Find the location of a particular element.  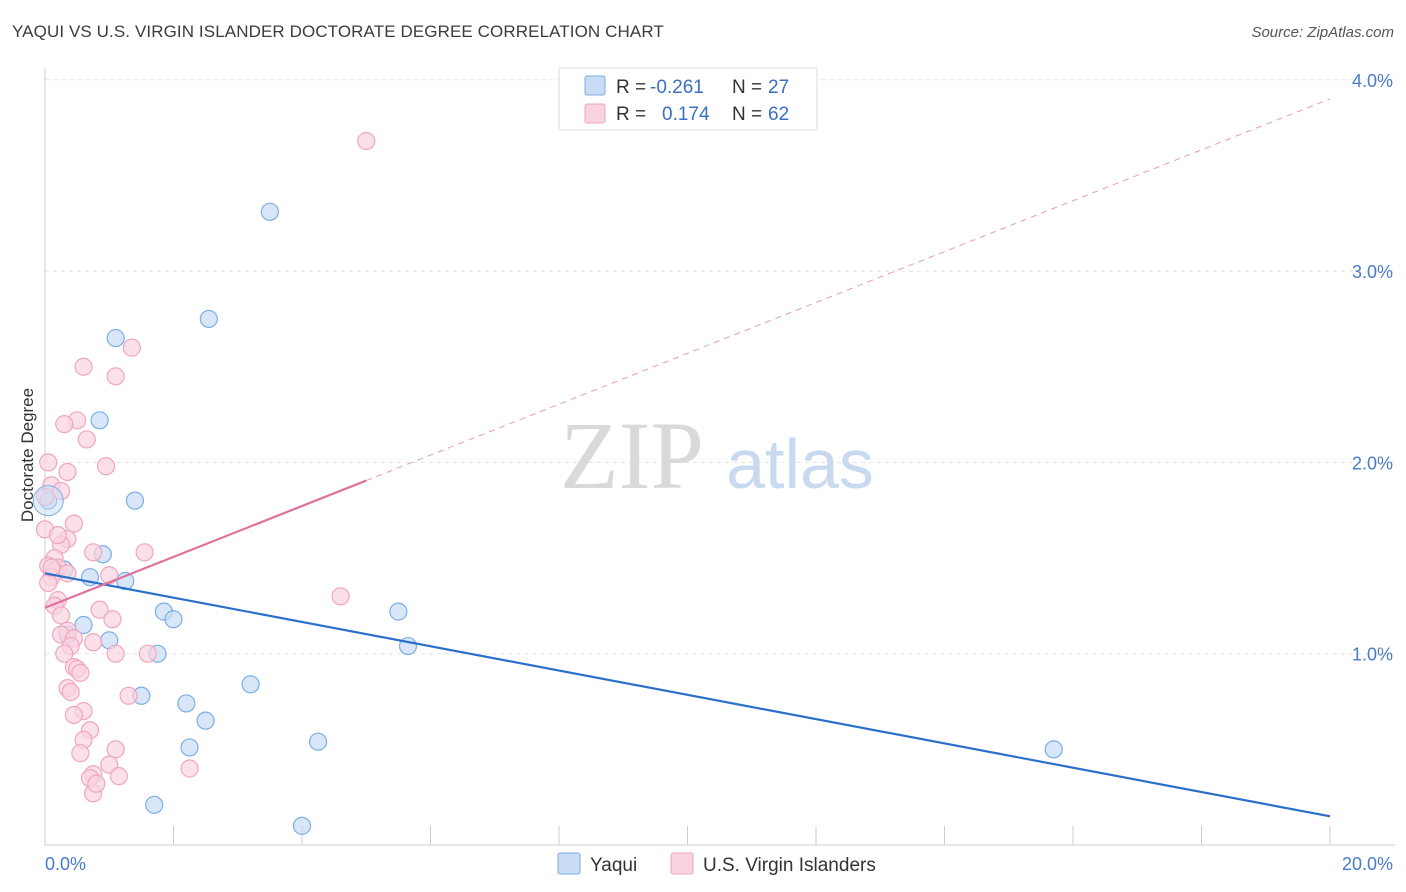

legend-n-value-1: 27 is located at coordinates (778, 87).